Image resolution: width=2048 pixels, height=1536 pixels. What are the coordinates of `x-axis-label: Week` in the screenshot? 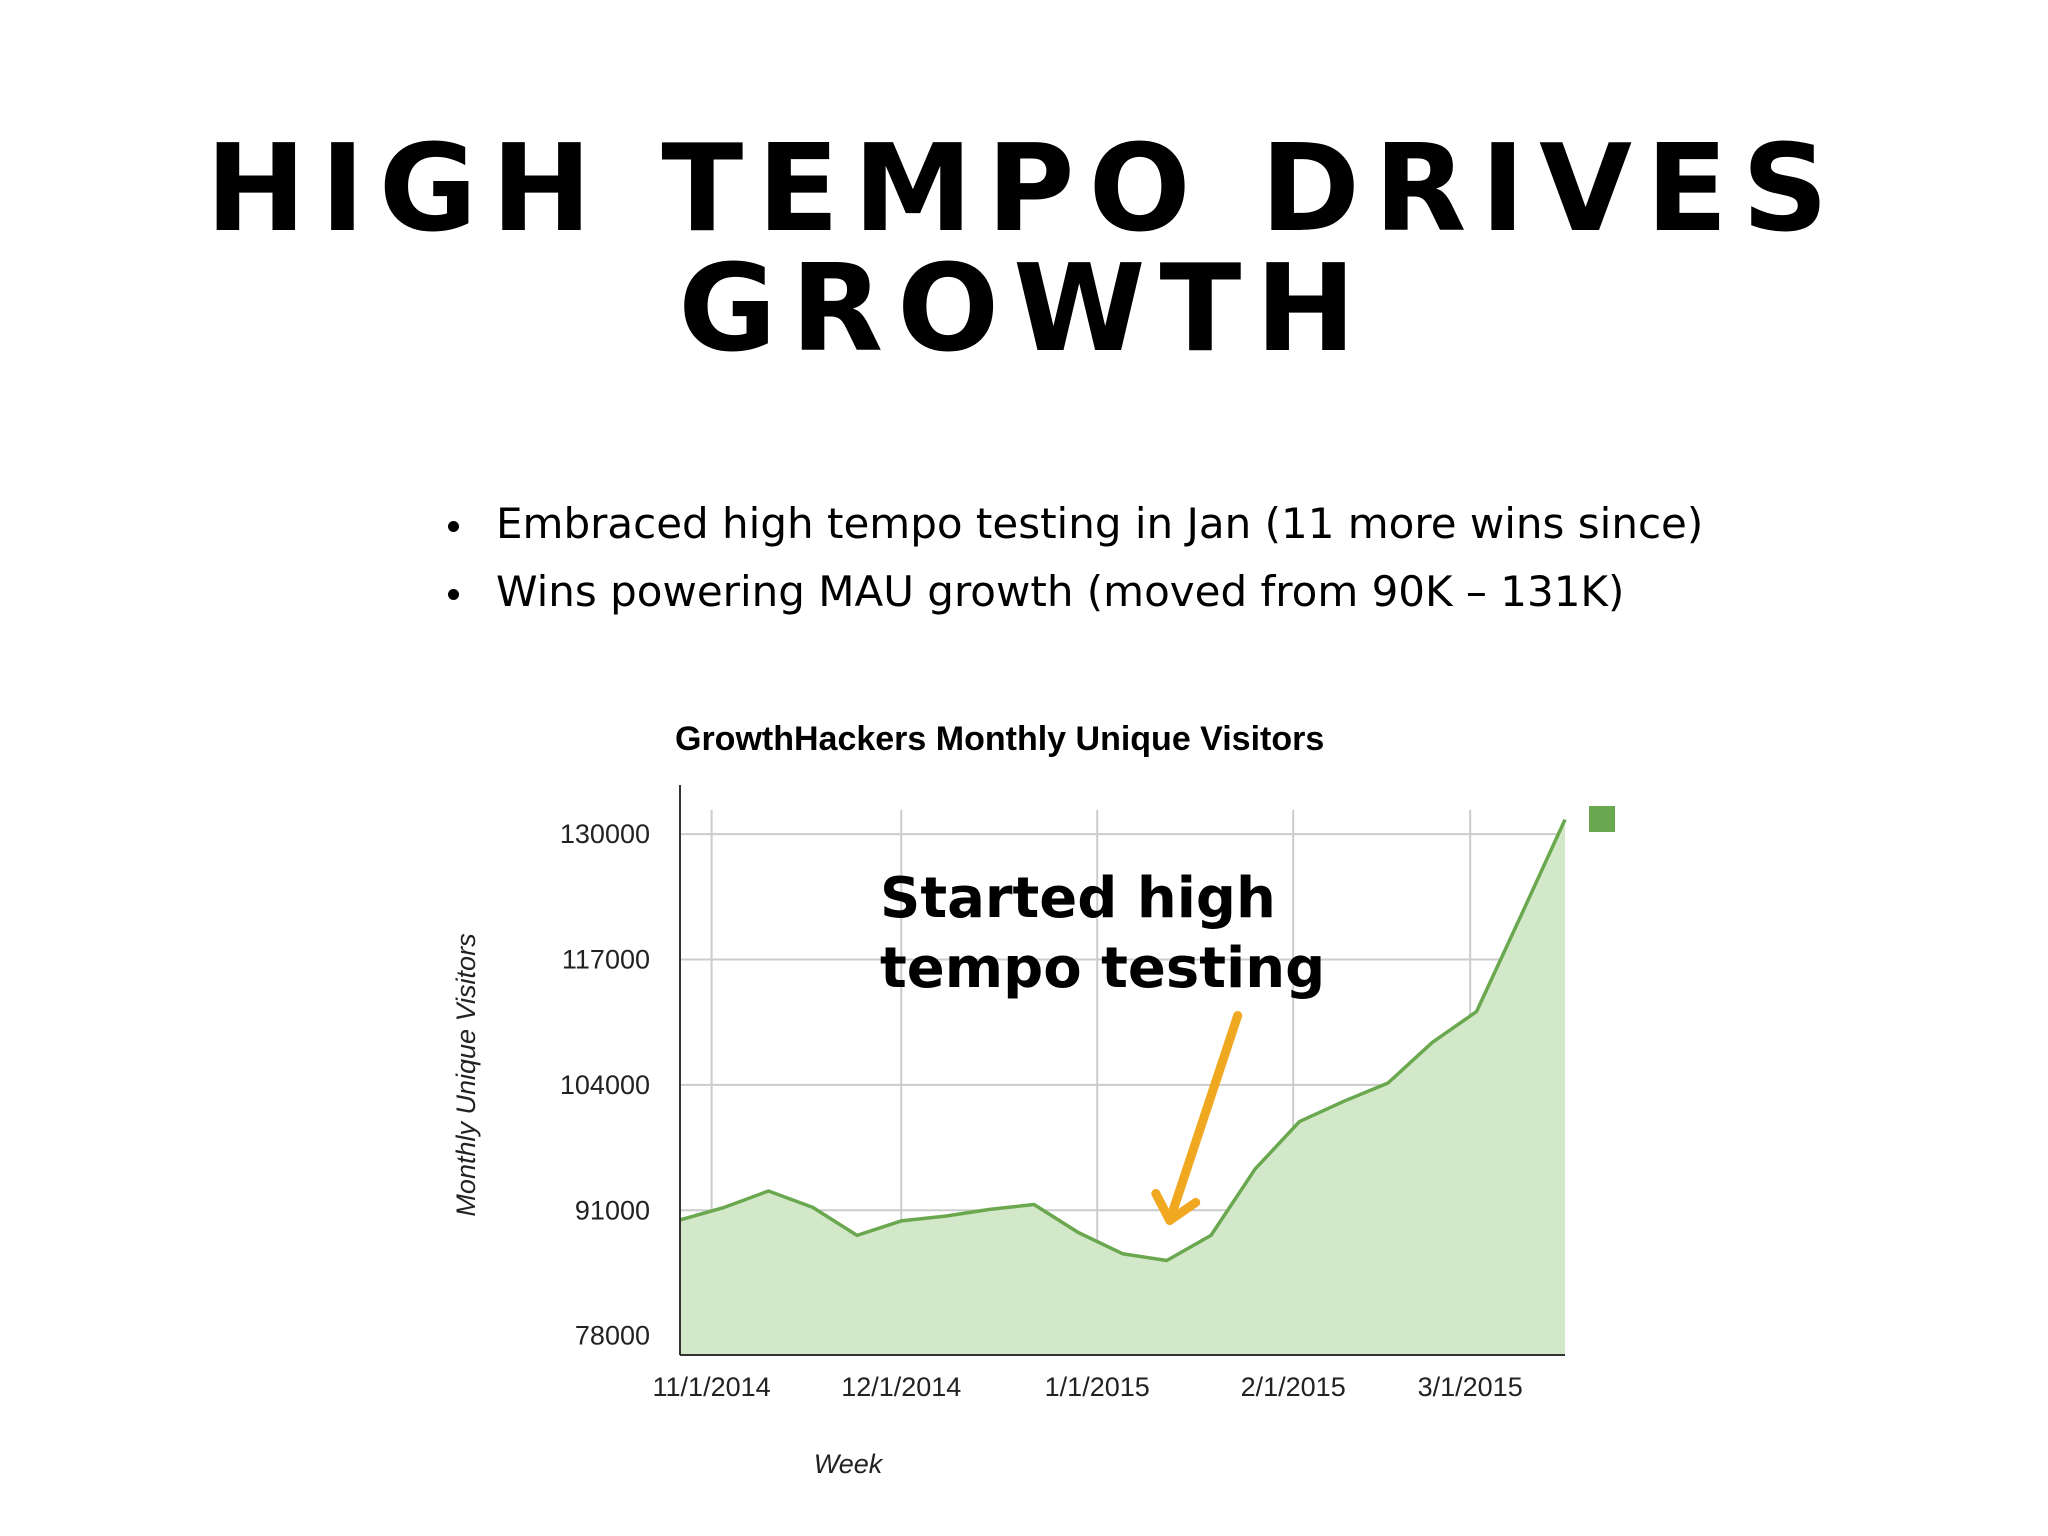 It's located at (849, 1464).